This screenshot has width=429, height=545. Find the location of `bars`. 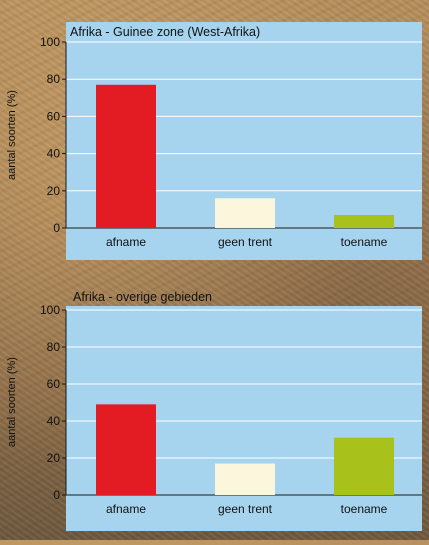

bars is located at coordinates (245, 449).